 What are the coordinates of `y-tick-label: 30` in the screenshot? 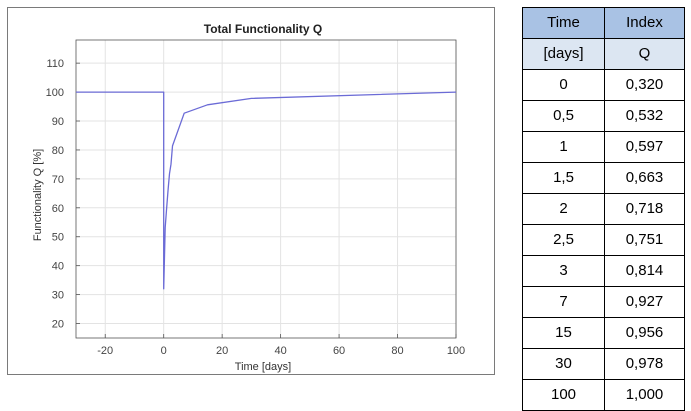 It's located at (58, 296).